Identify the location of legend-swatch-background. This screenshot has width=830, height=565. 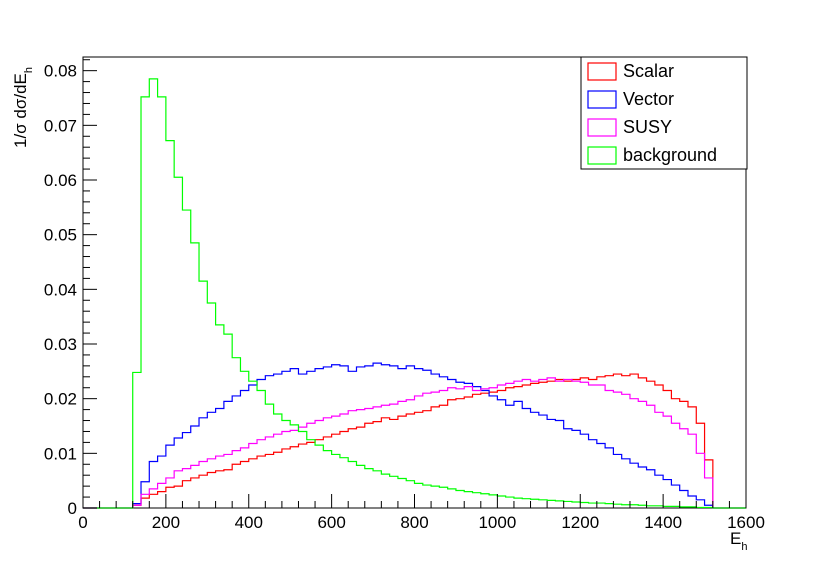
(602, 155).